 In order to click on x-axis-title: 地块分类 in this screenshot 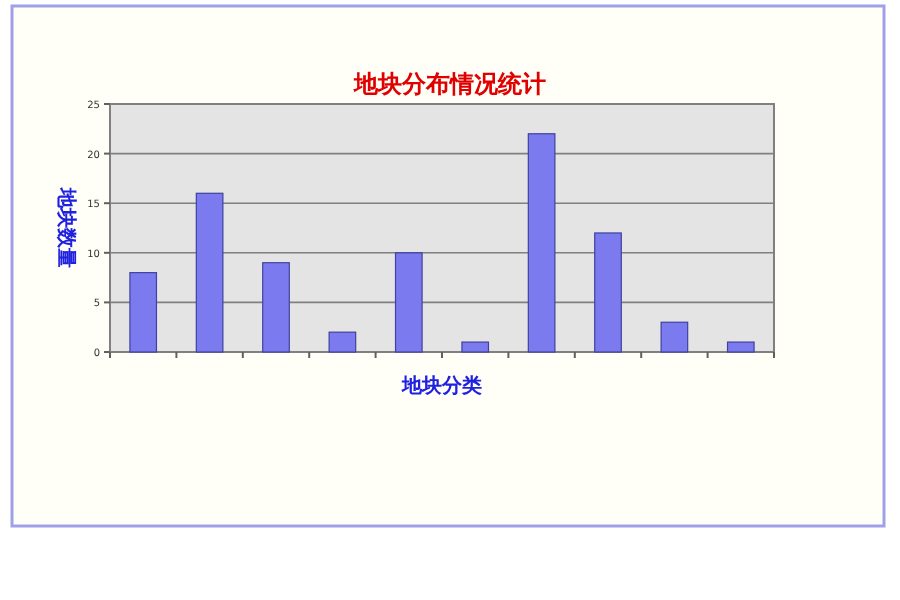, I will do `click(441, 386)`.